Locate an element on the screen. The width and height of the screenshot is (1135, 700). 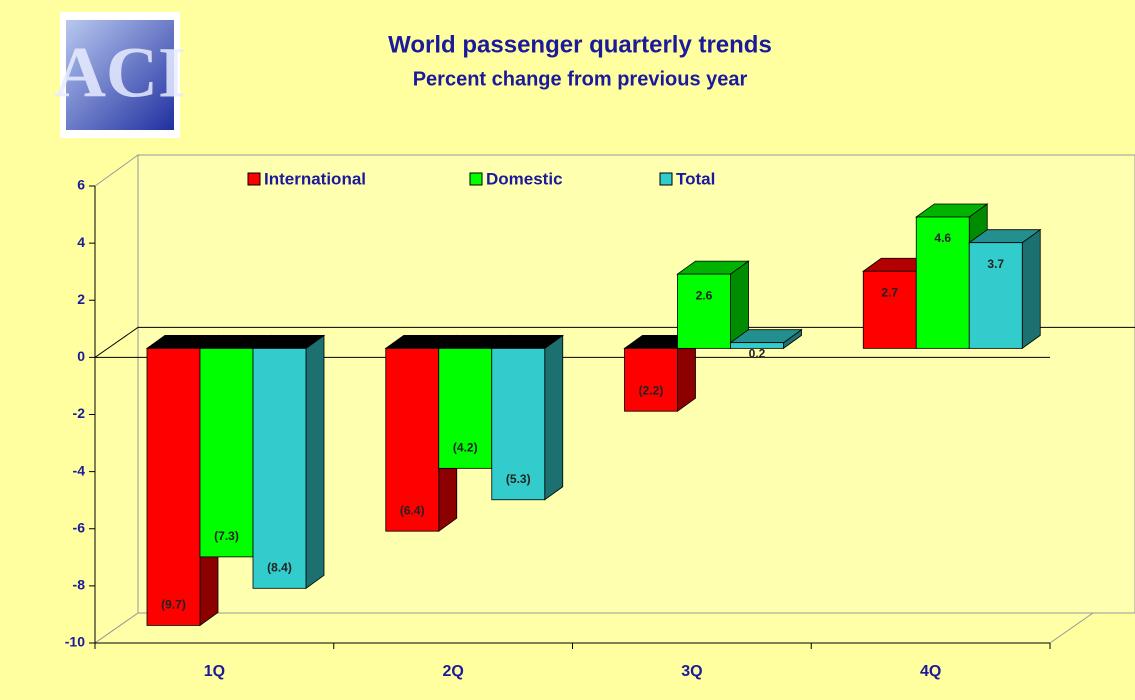
chart-subtitle: Percent change from previous year is located at coordinates (580, 79).